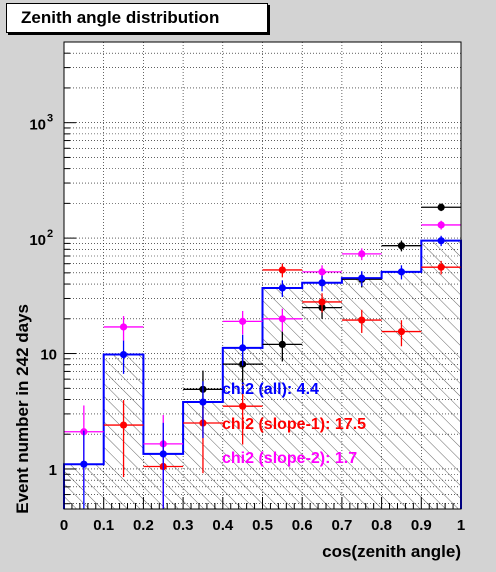 The width and height of the screenshot is (496, 572). Describe the element at coordinates (461, 525) in the screenshot. I see `x-tick-label: 1` at that location.